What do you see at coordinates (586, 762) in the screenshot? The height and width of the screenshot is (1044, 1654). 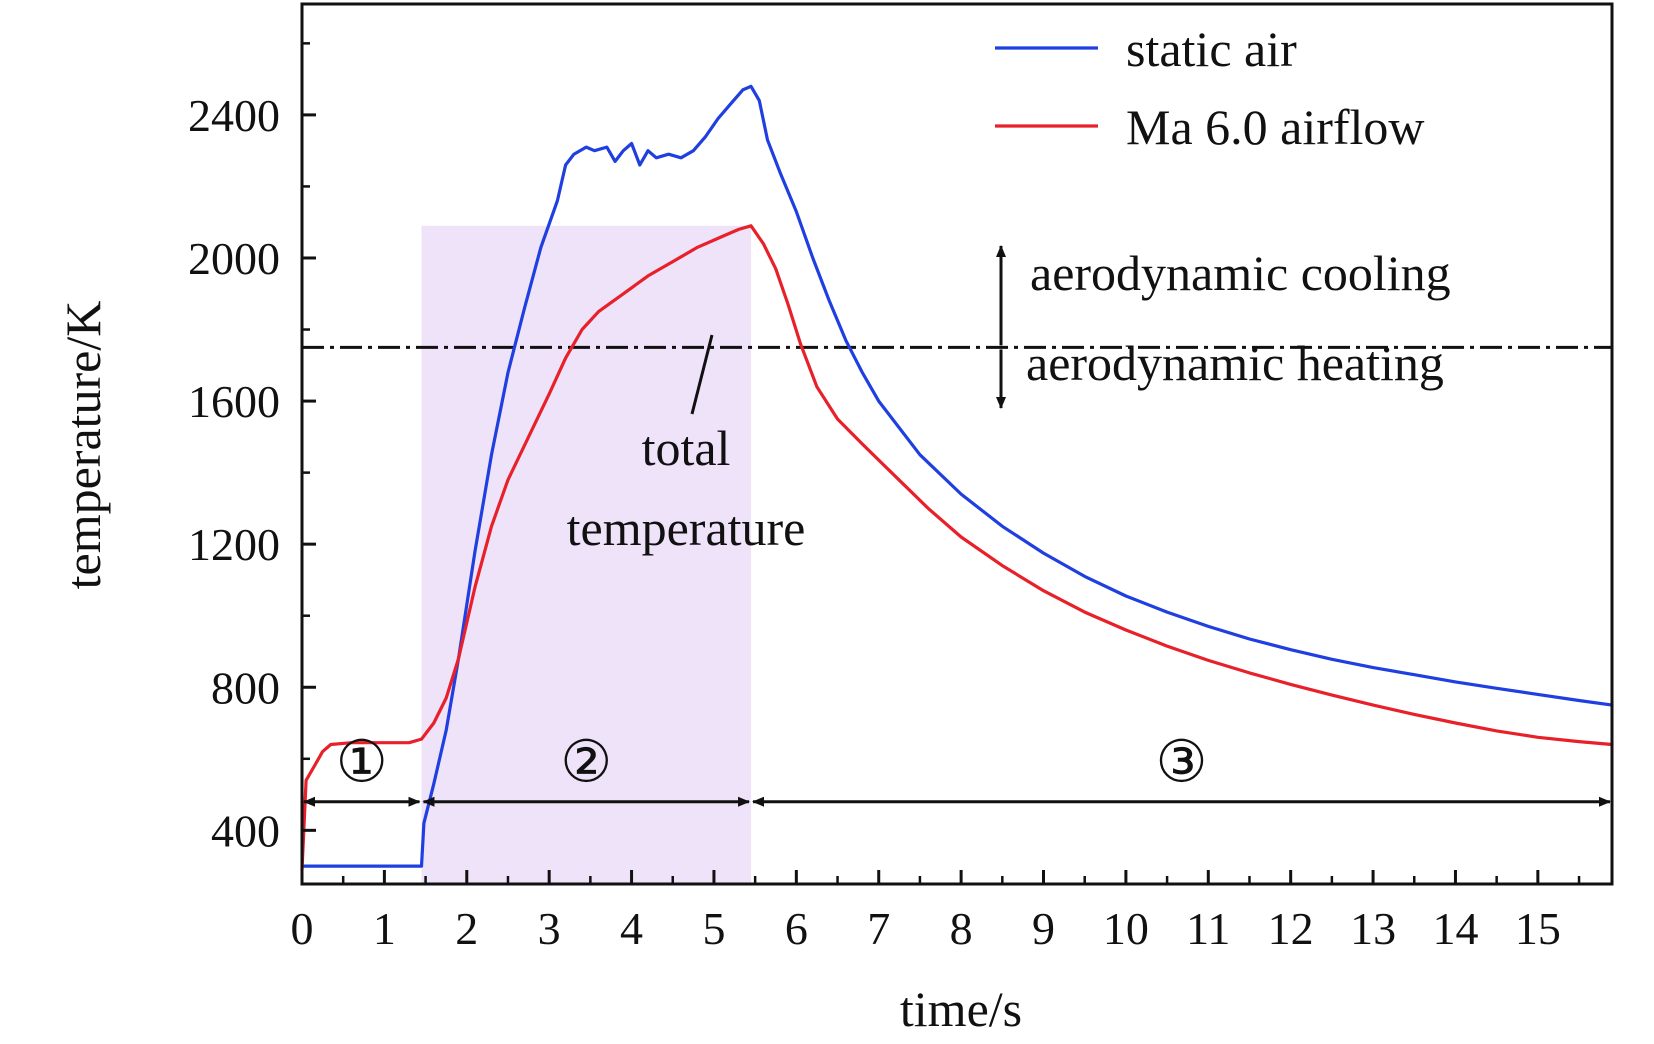 I see `stage-label-2: ②` at bounding box center [586, 762].